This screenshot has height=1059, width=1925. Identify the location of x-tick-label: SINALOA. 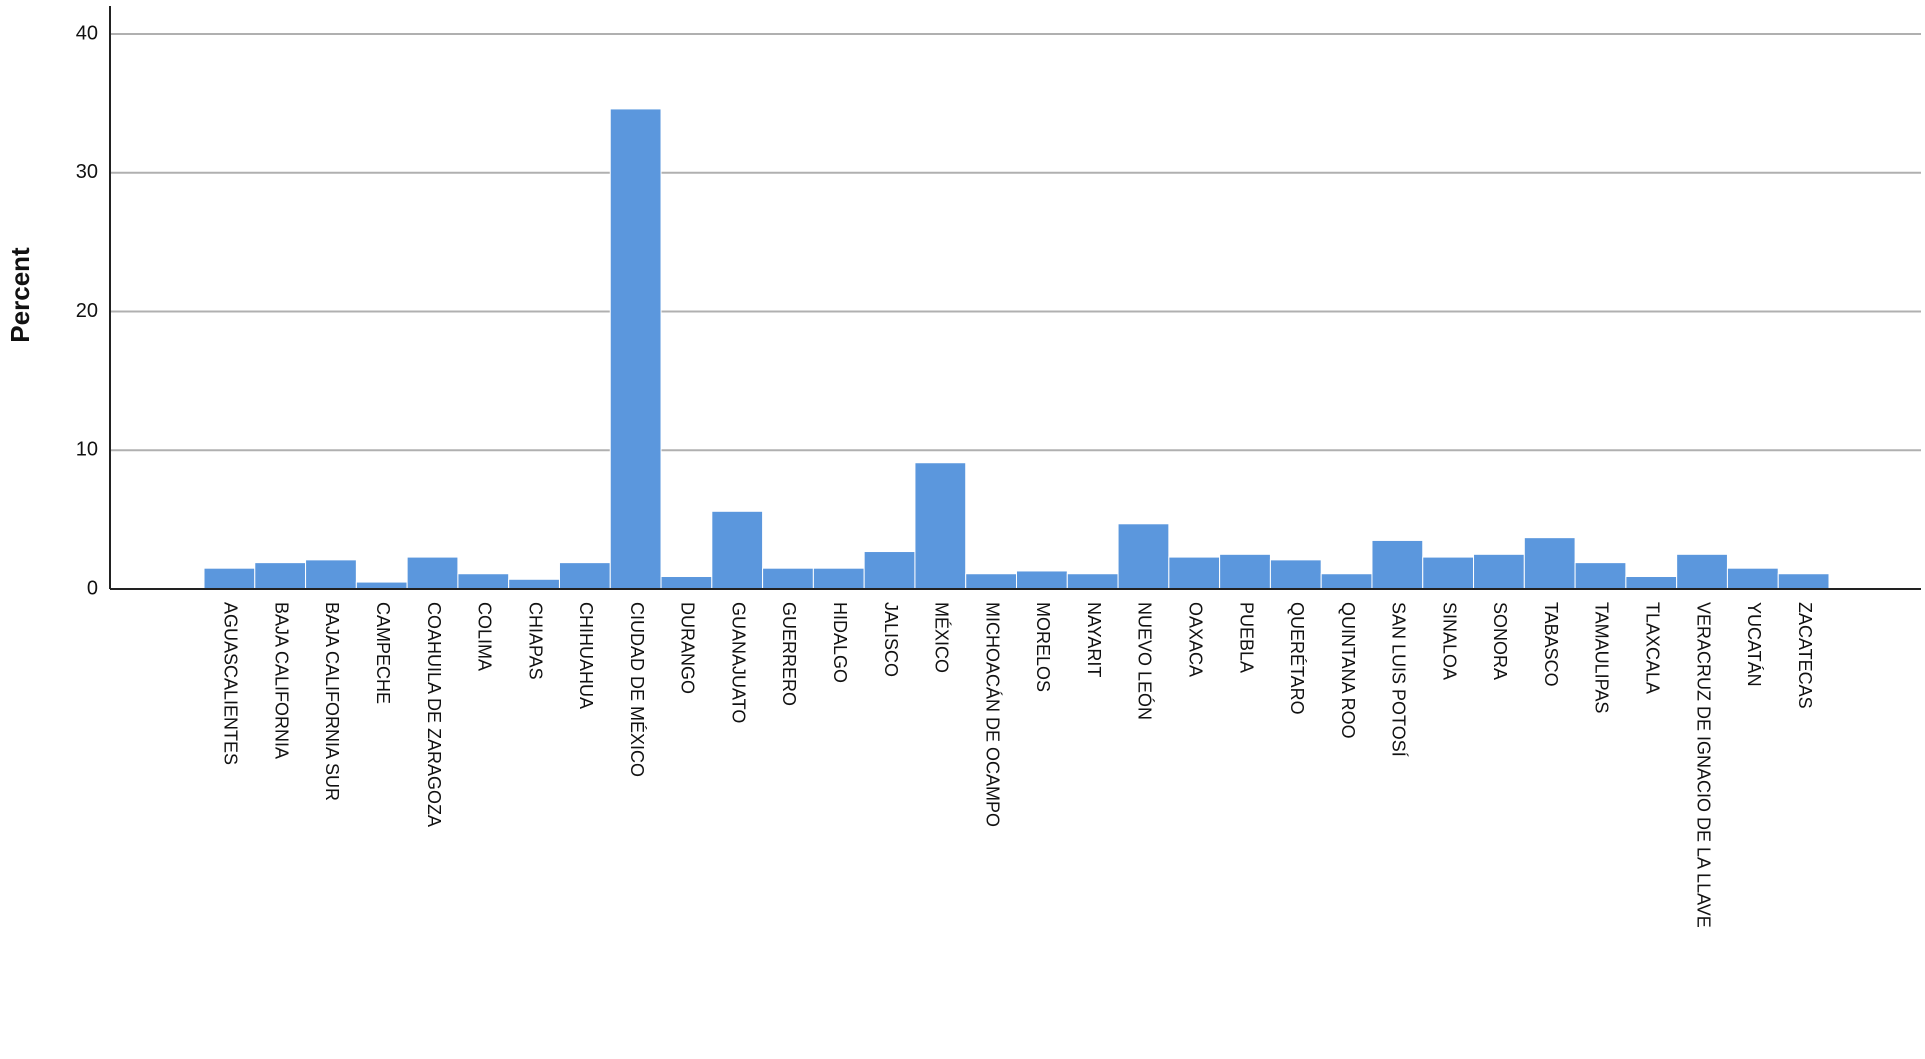
(1449, 641).